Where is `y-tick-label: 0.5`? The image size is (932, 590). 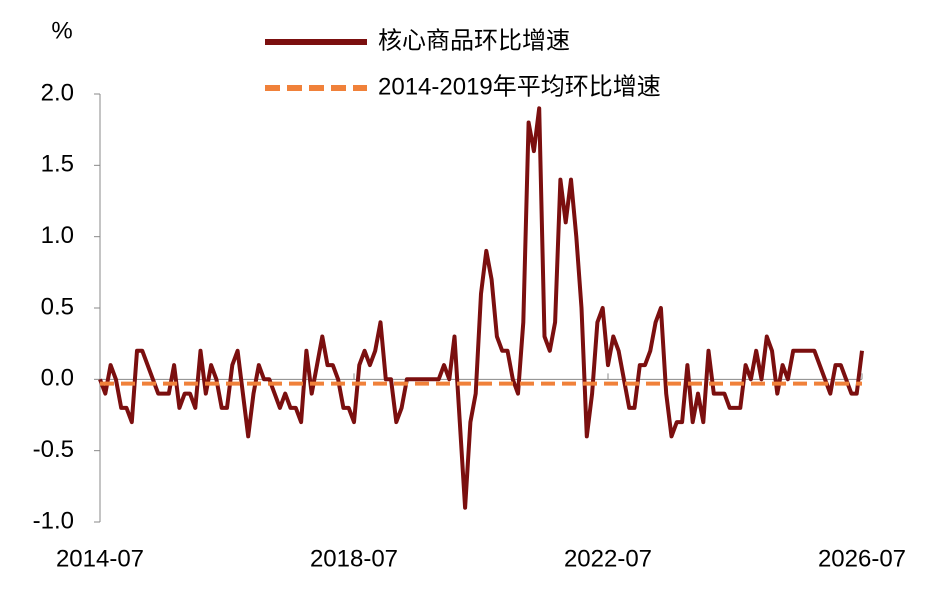 y-tick-label: 0.5 is located at coordinates (57, 306).